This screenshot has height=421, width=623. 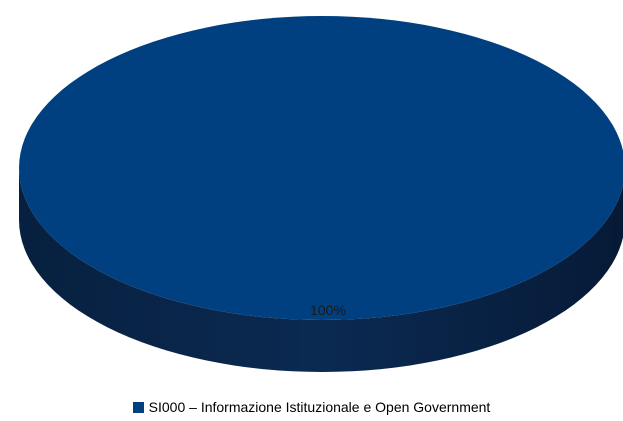 What do you see at coordinates (138, 407) in the screenshot?
I see `legend-swatch` at bounding box center [138, 407].